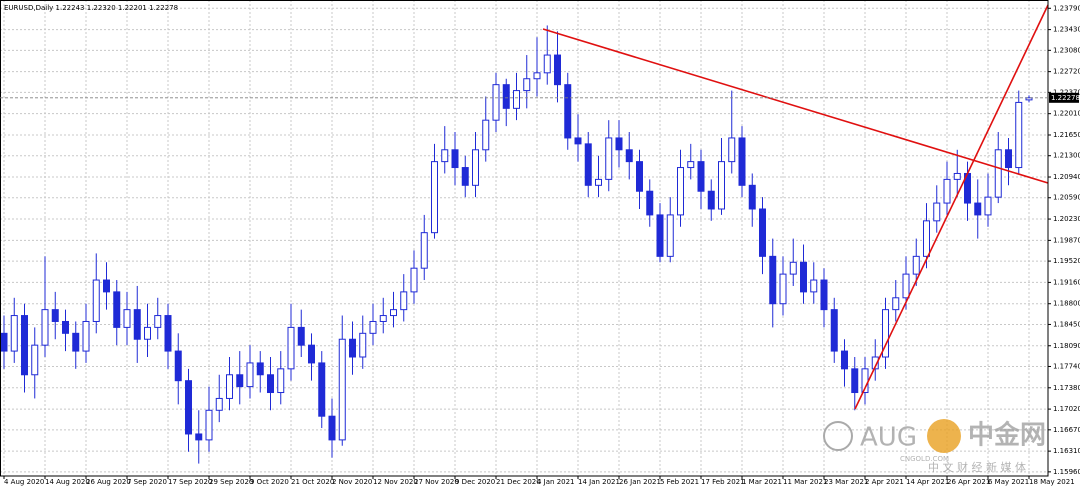 The height and width of the screenshot is (487, 1080). Describe the element at coordinates (163, 8) in the screenshot. I see `close-label: 1.22278` at that location.